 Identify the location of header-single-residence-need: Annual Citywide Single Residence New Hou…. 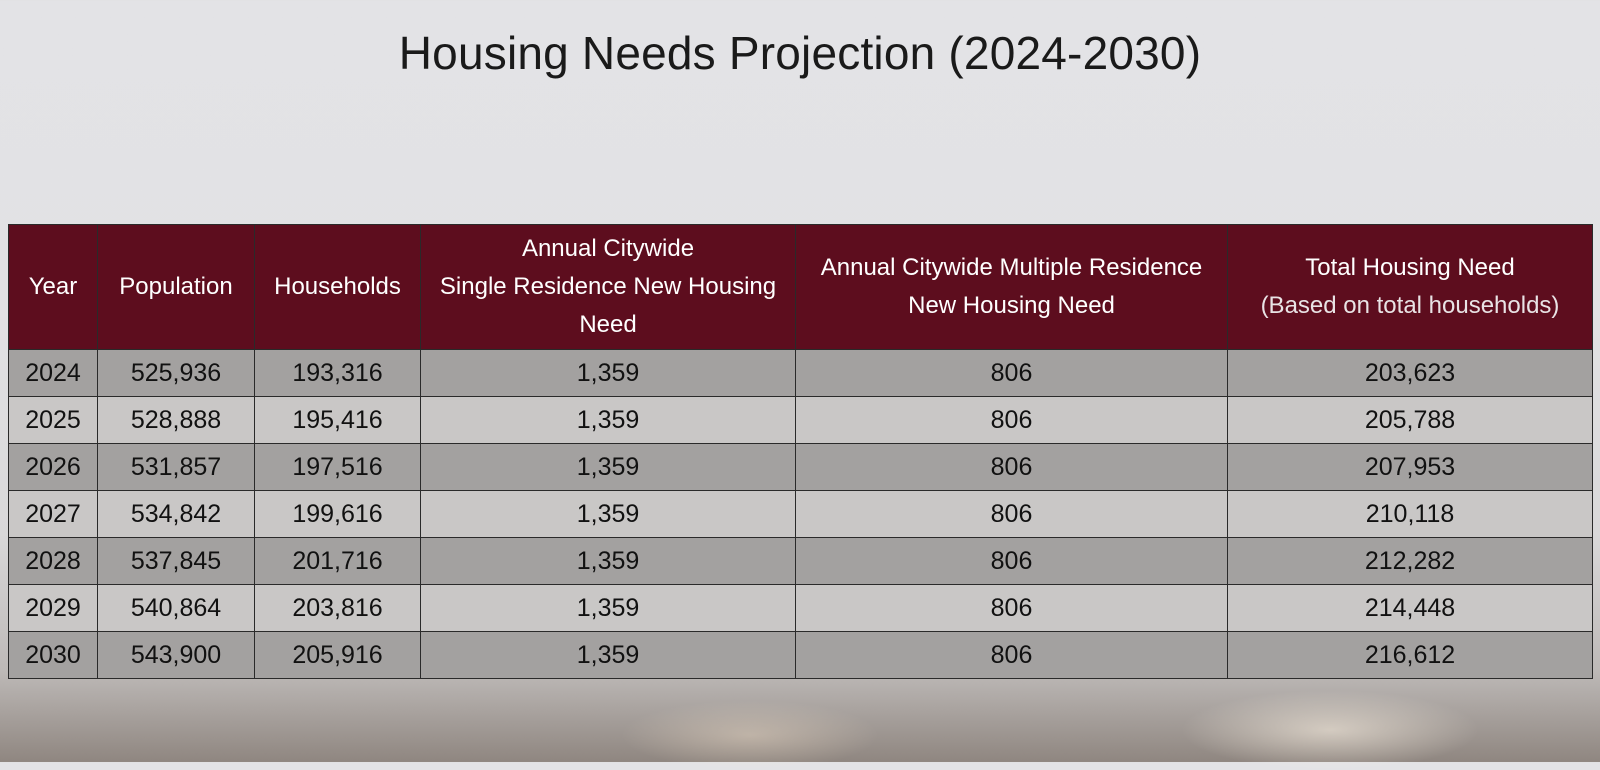
(608, 287).